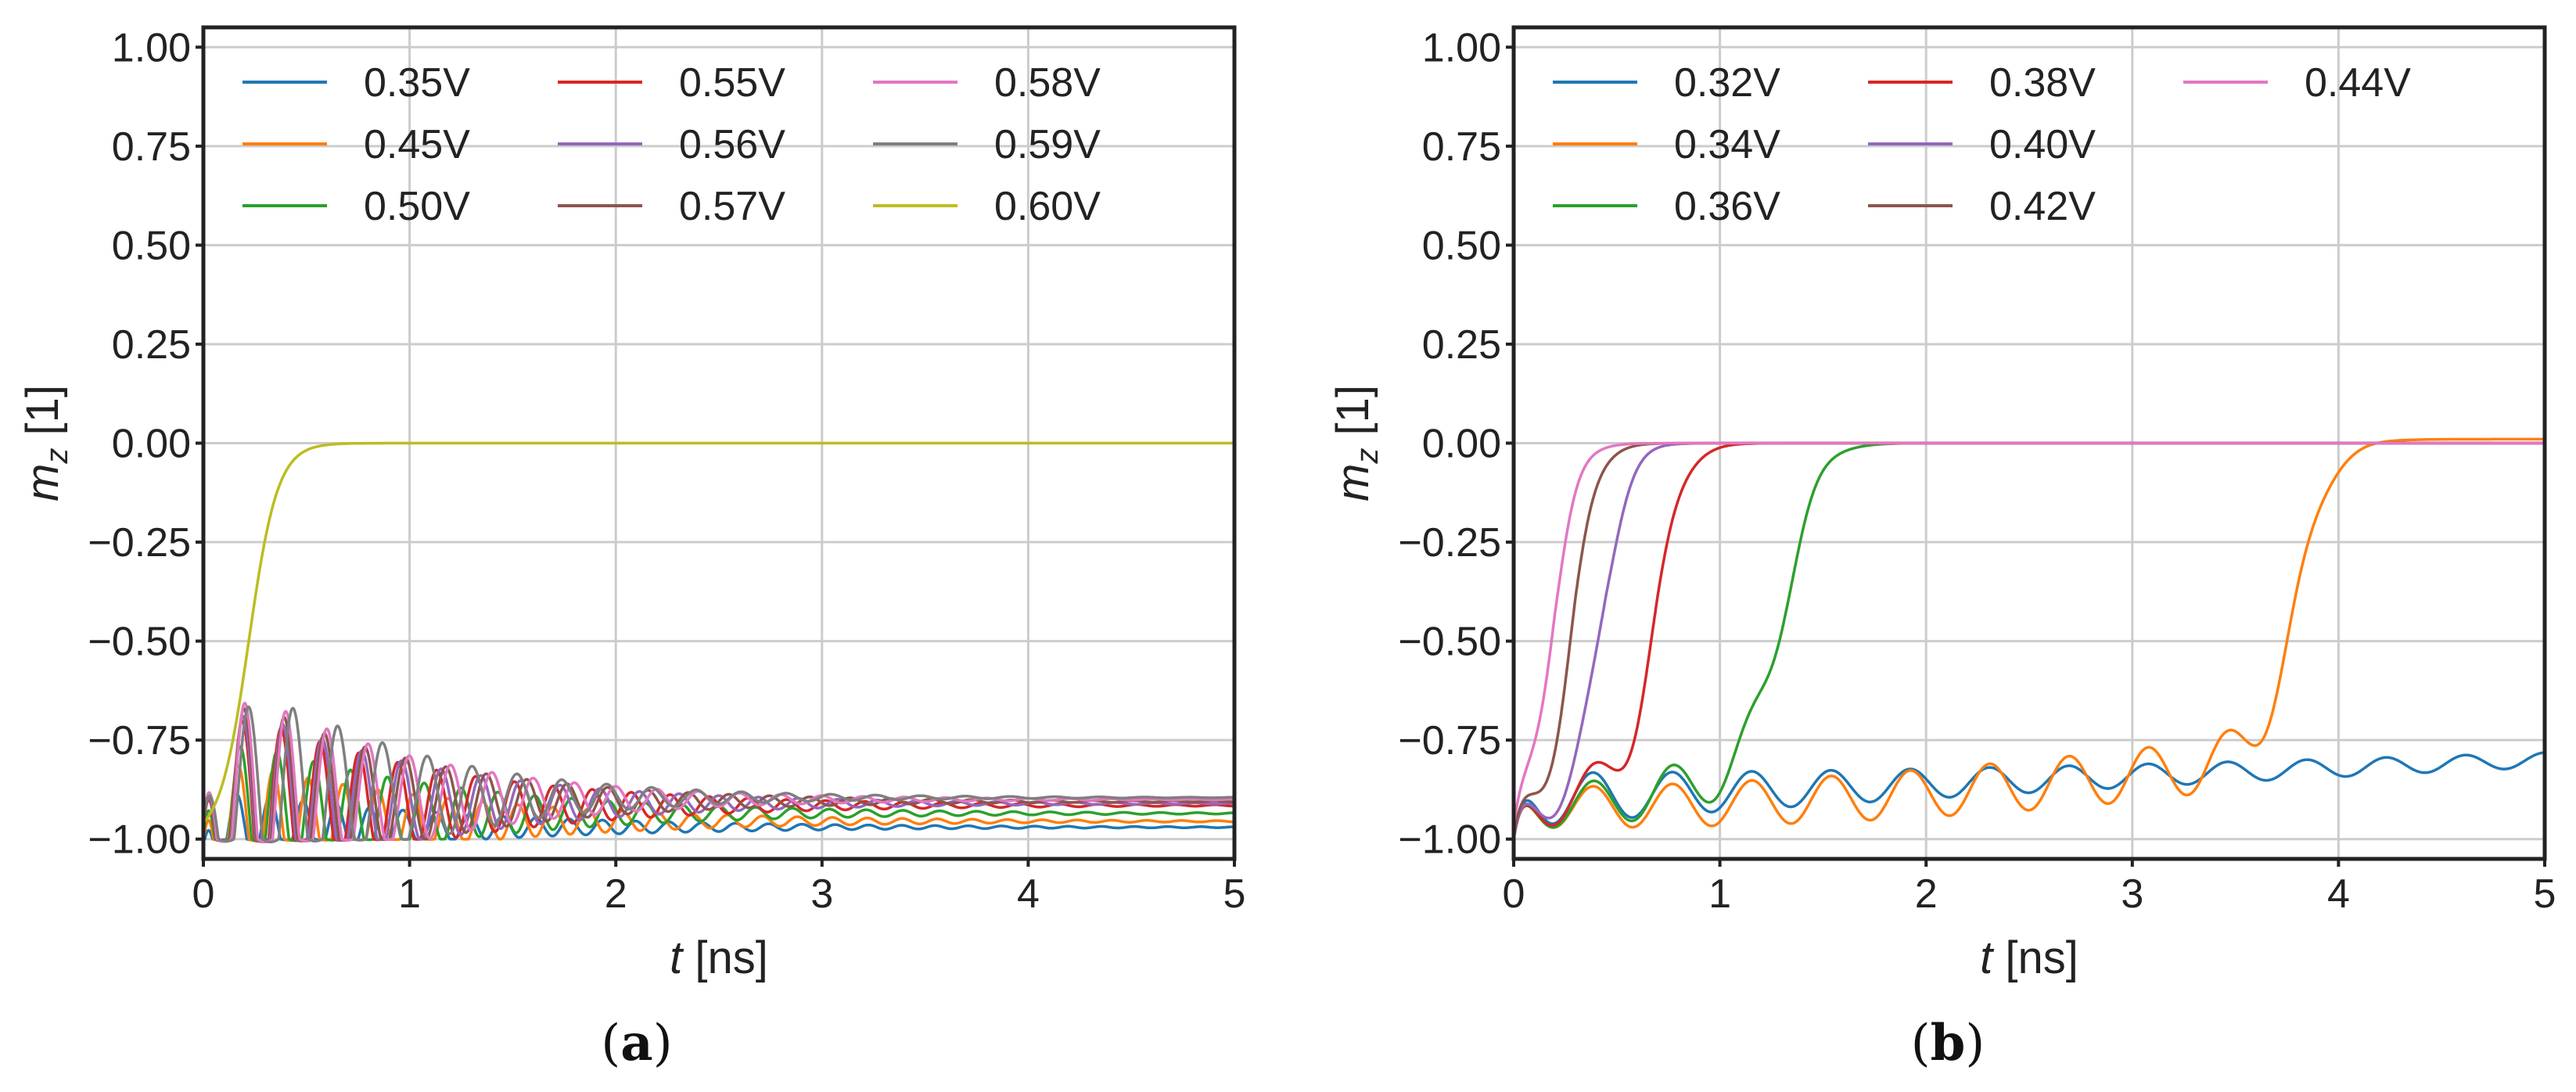 Image resolution: width=2576 pixels, height=1092 pixels. Describe the element at coordinates (719, 817) in the screenshot. I see `series-line-0-35V` at that location.